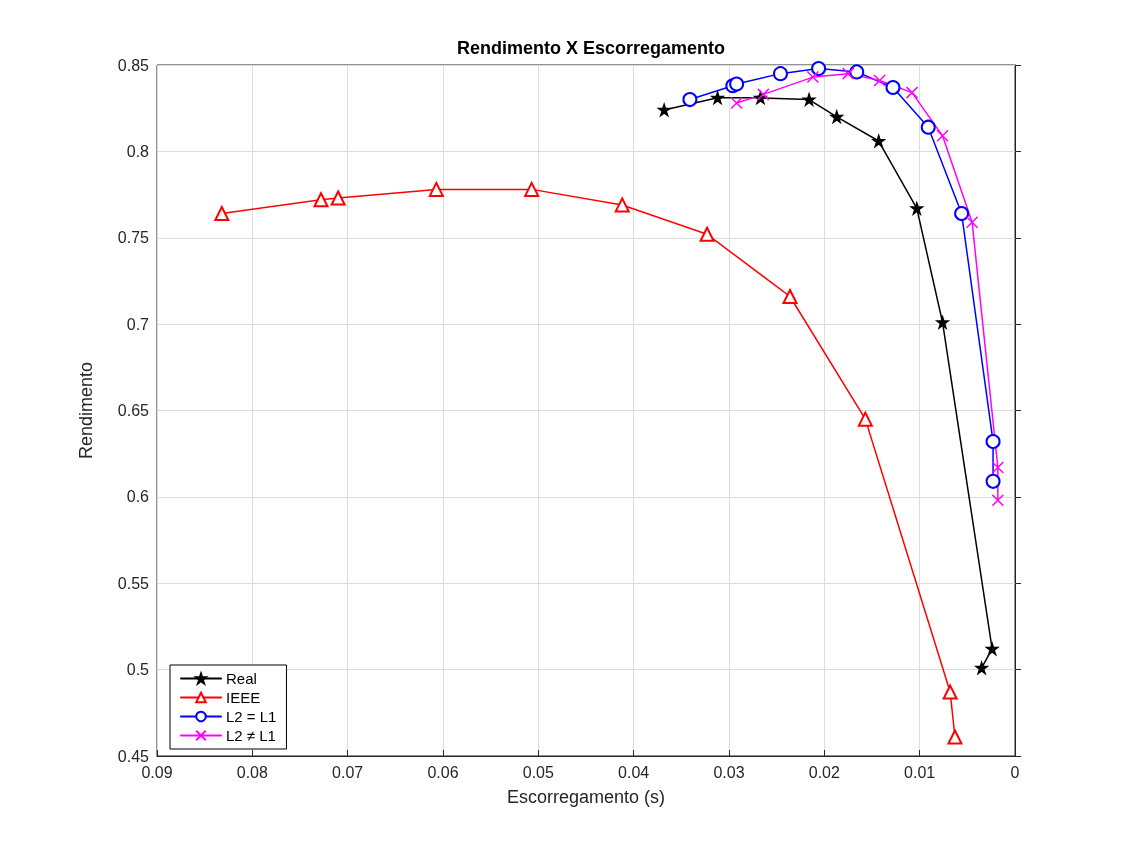 The image size is (1125, 844). I want to click on x-tick-label: 0.06, so click(443, 772).